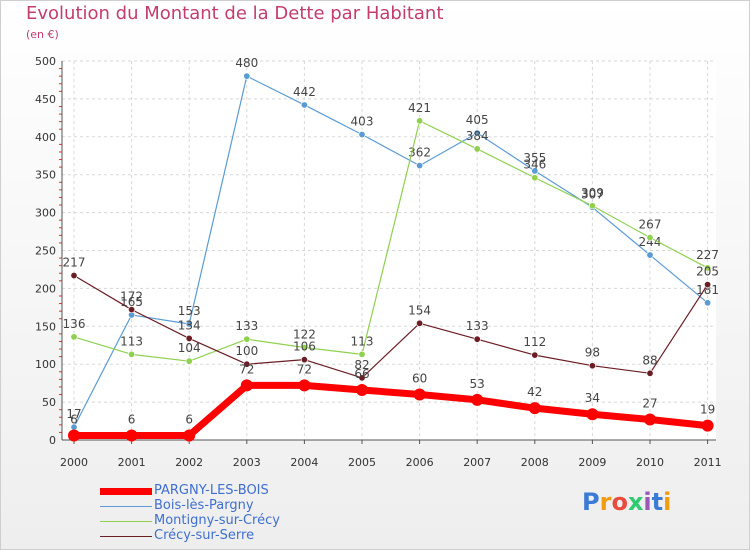  Describe the element at coordinates (419, 108) in the screenshot. I see `data-label: 421` at that location.